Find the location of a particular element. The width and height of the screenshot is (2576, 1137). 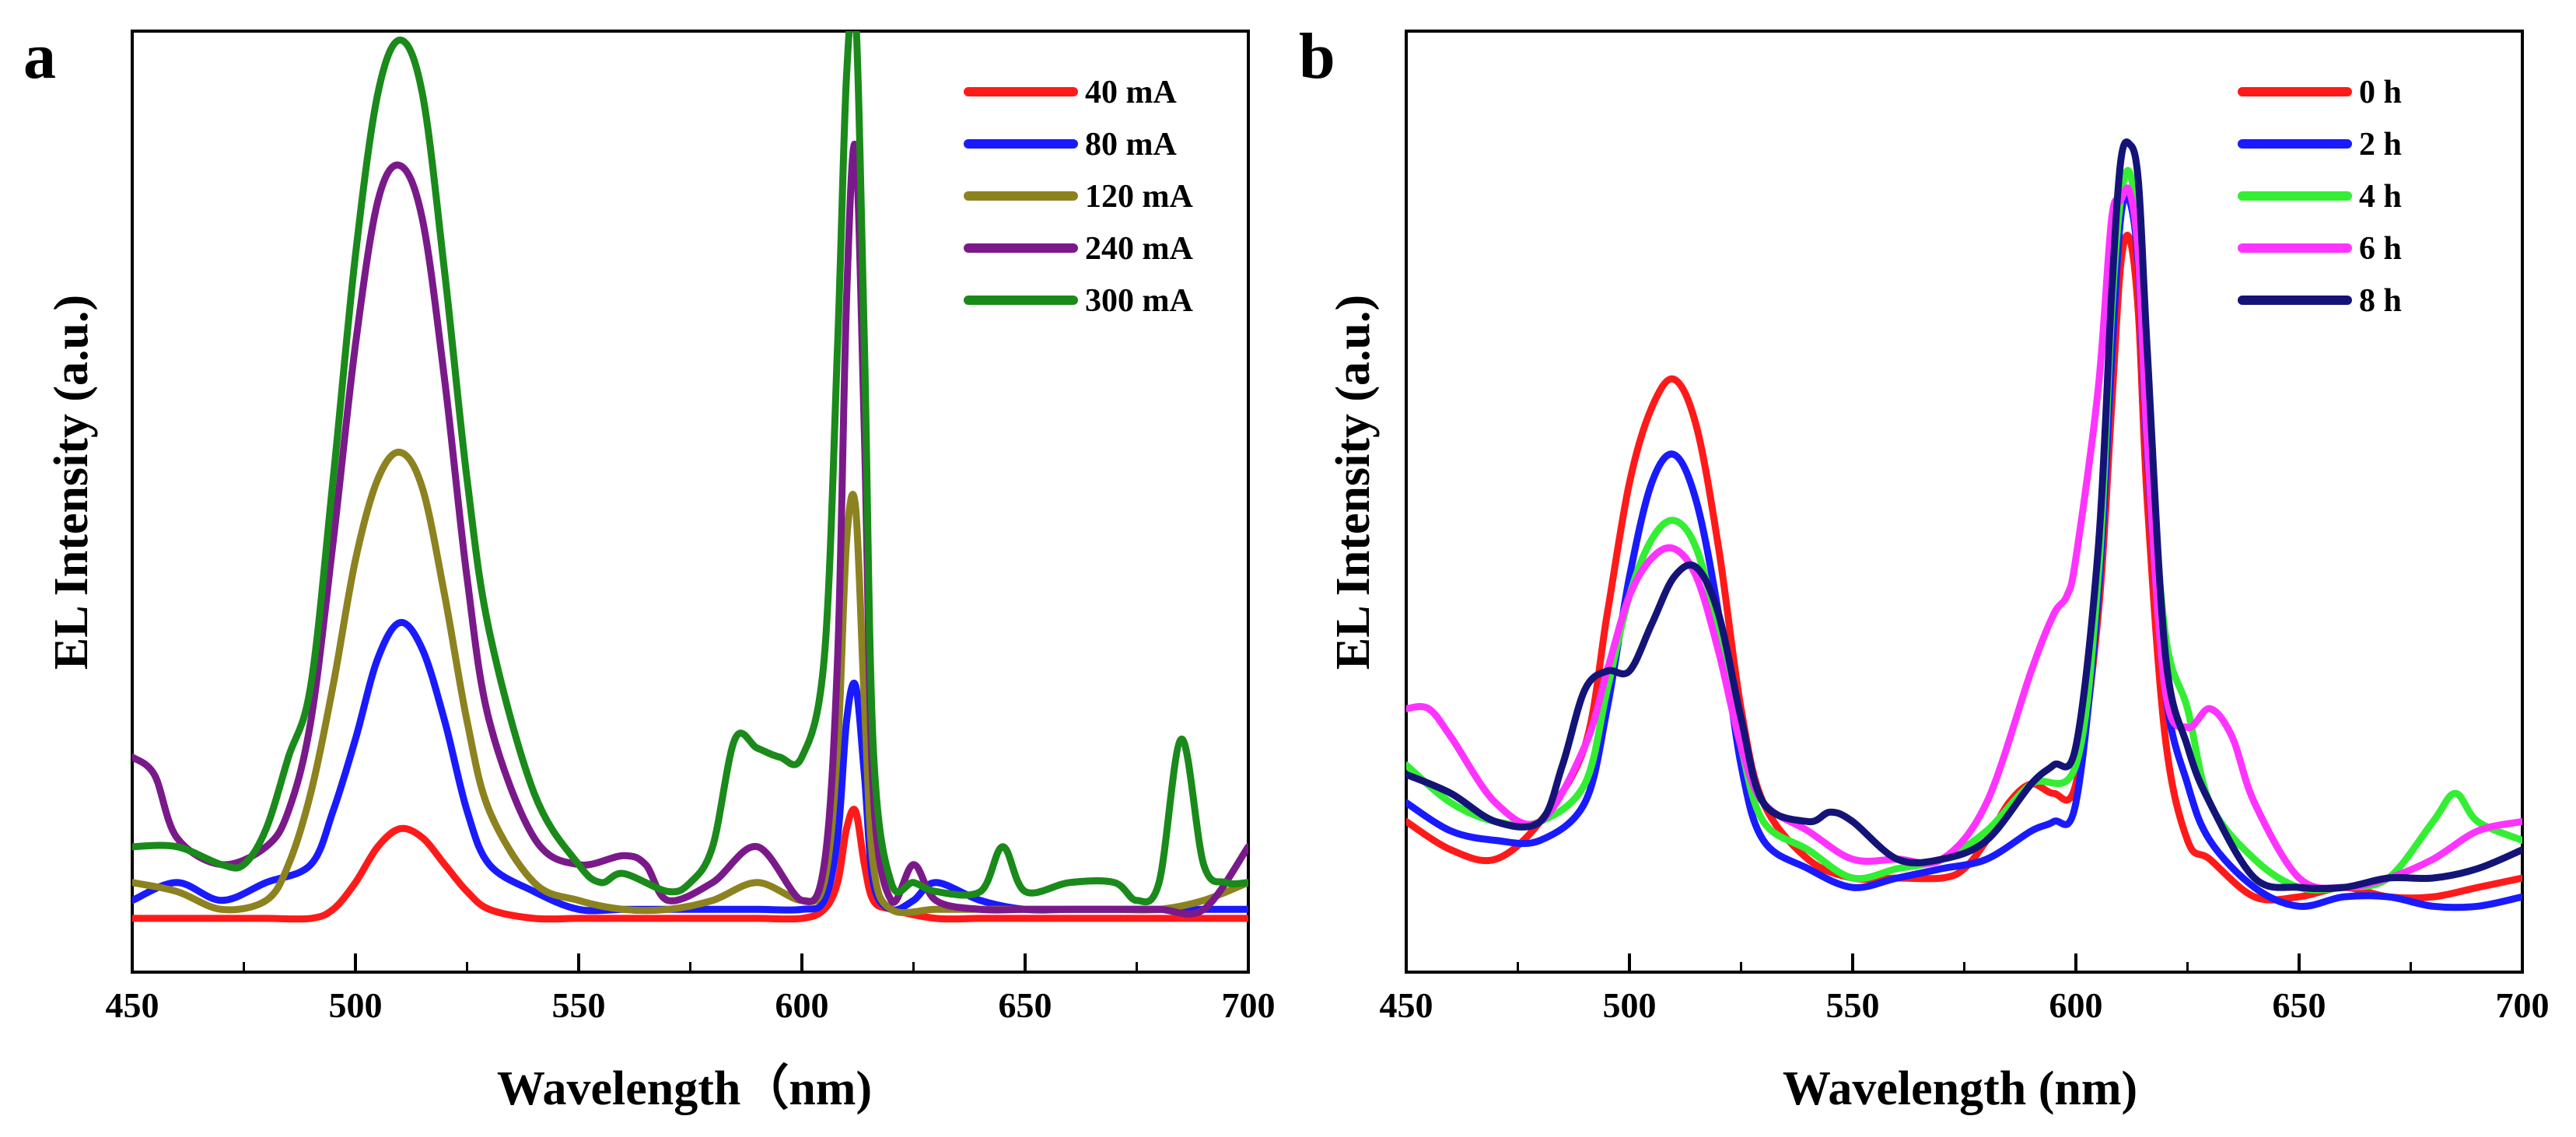

legend-label: 0 h is located at coordinates (2380, 92).